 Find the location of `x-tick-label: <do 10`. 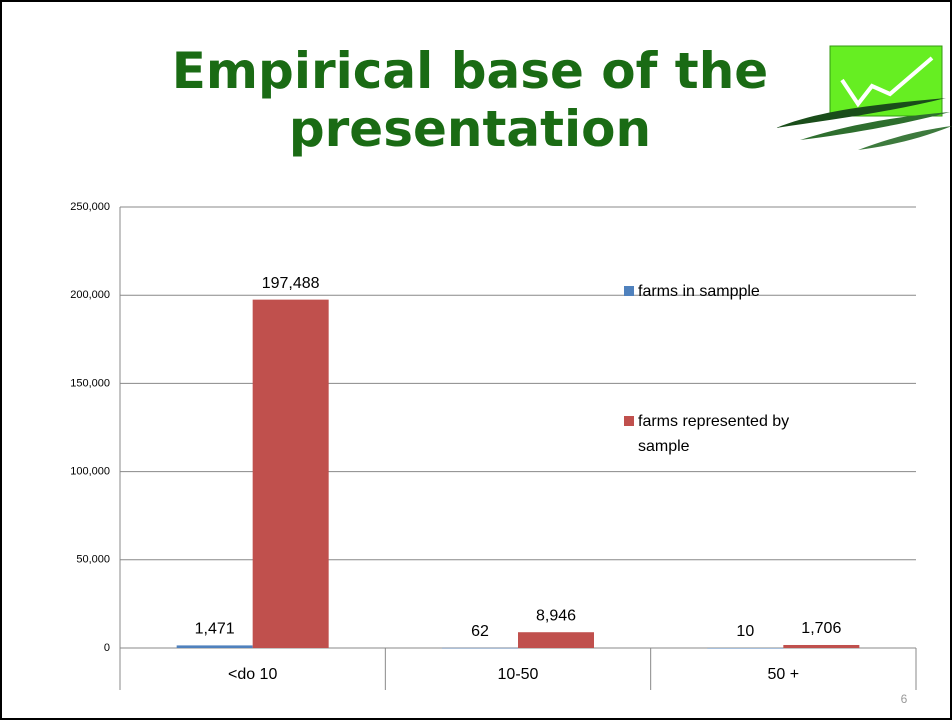

x-tick-label: <do 10 is located at coordinates (252, 674).